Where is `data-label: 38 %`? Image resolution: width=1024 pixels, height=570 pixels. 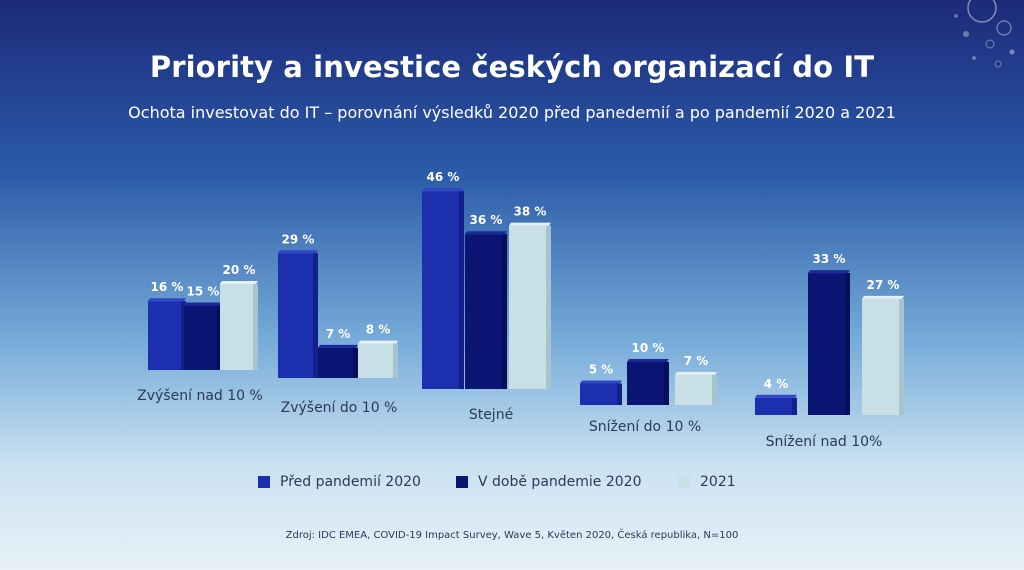 data-label: 38 % is located at coordinates (530, 212).